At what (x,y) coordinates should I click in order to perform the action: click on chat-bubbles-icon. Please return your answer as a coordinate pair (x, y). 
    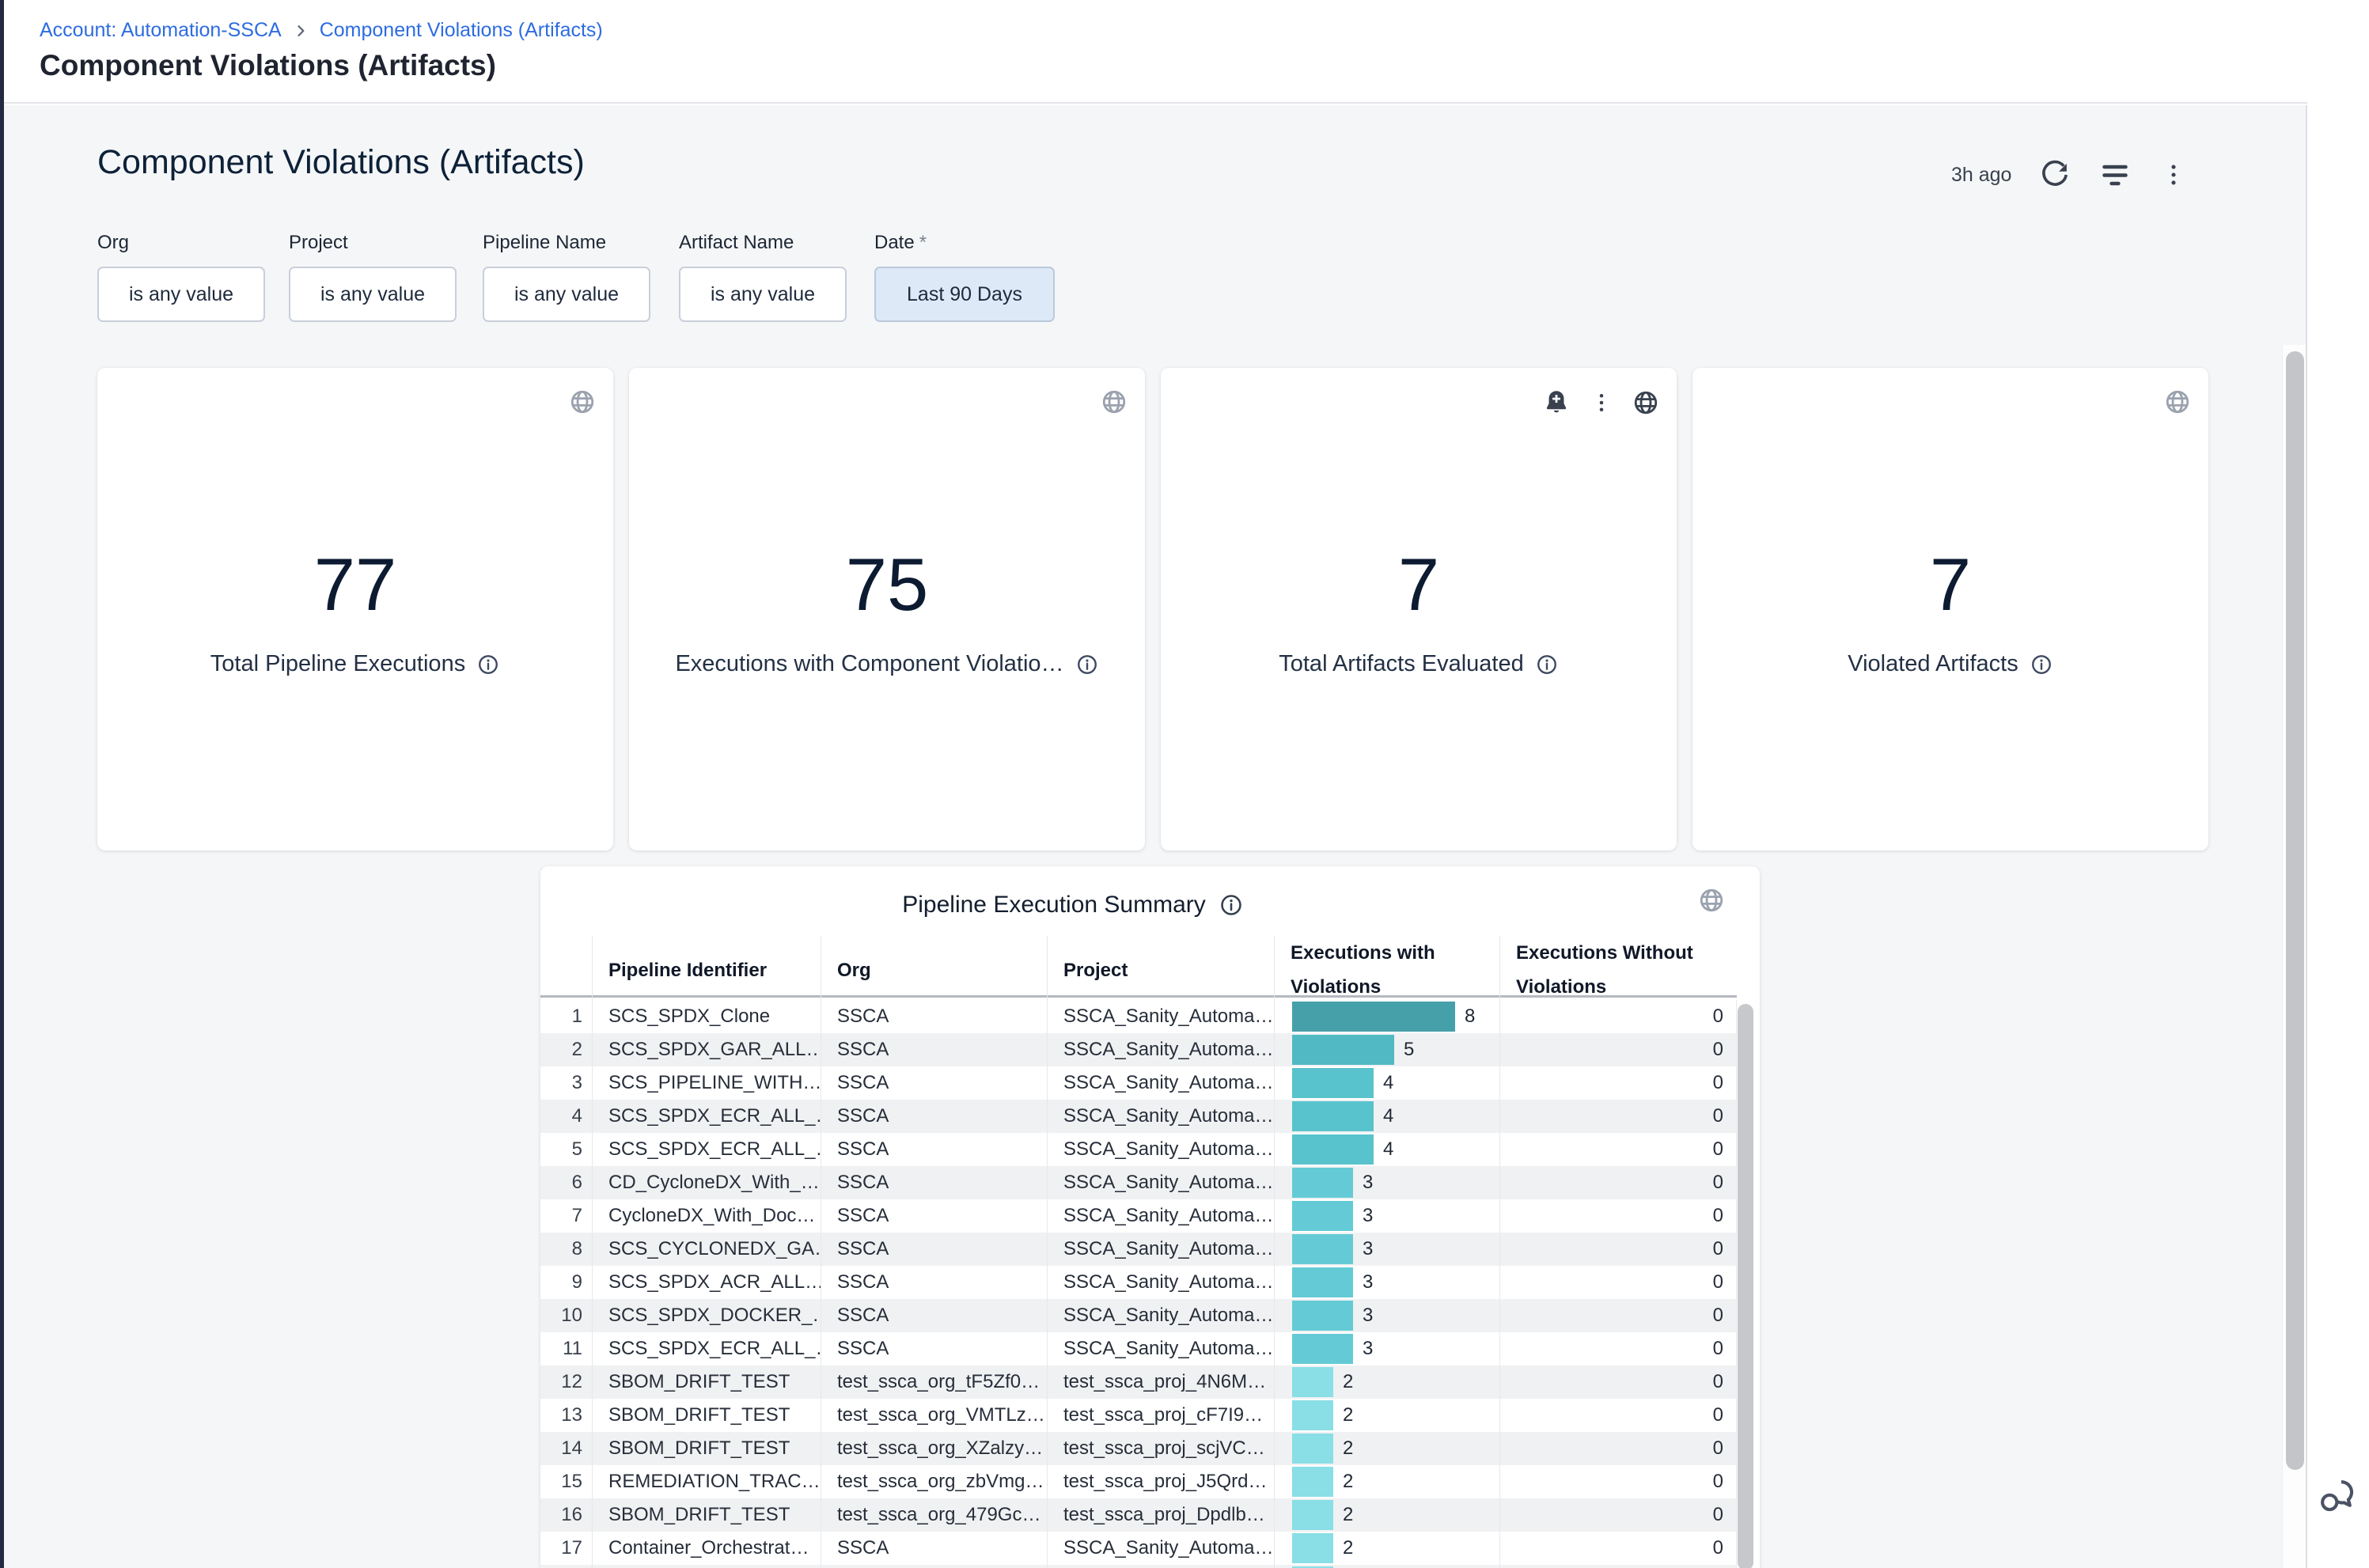
    Looking at the image, I should click on (2337, 1496).